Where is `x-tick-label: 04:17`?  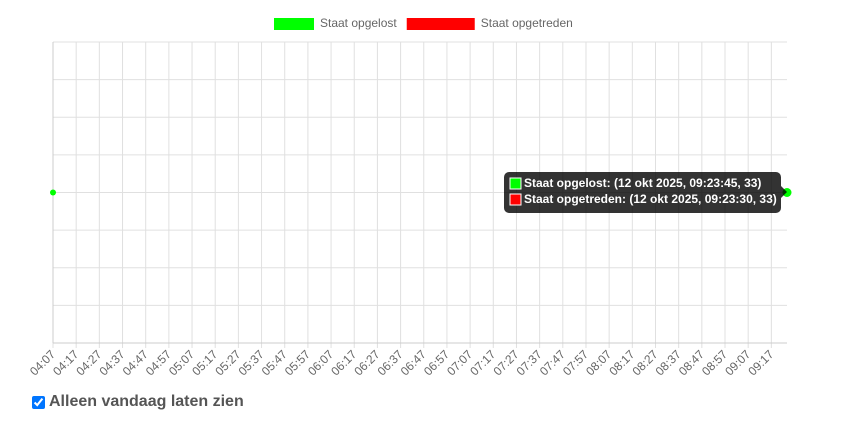
x-tick-label: 04:17 is located at coordinates (65, 362).